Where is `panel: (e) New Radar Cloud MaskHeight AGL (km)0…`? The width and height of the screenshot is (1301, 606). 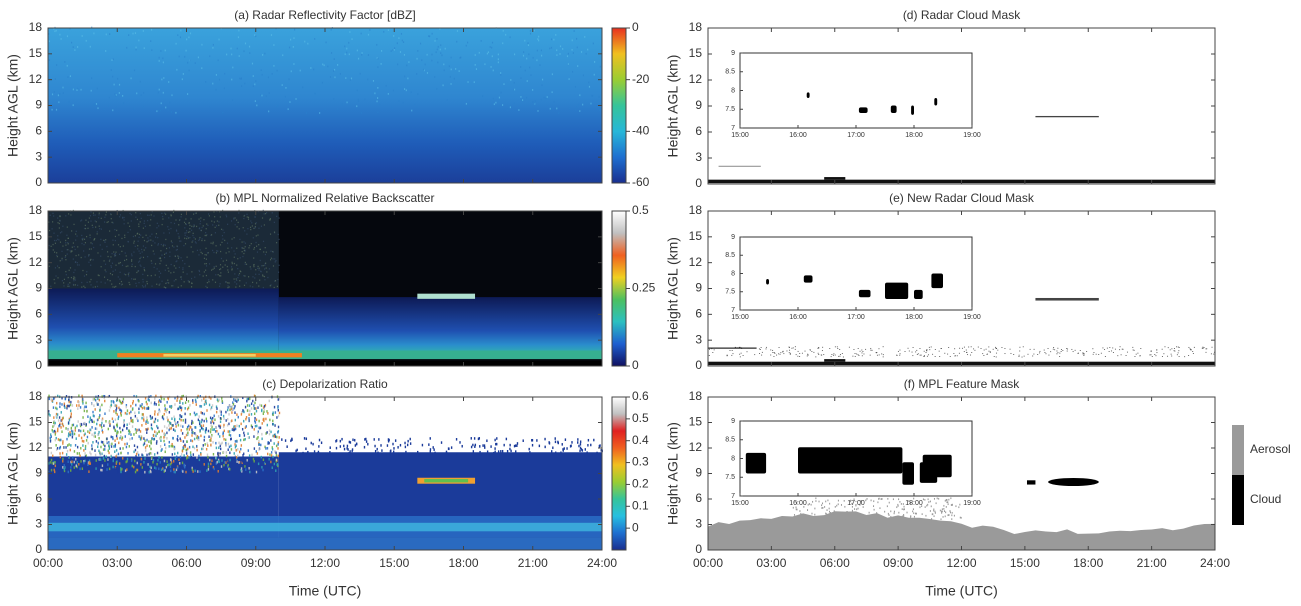
panel: (e) New Radar Cloud MaskHeight AGL (km)0… is located at coordinates (940, 281).